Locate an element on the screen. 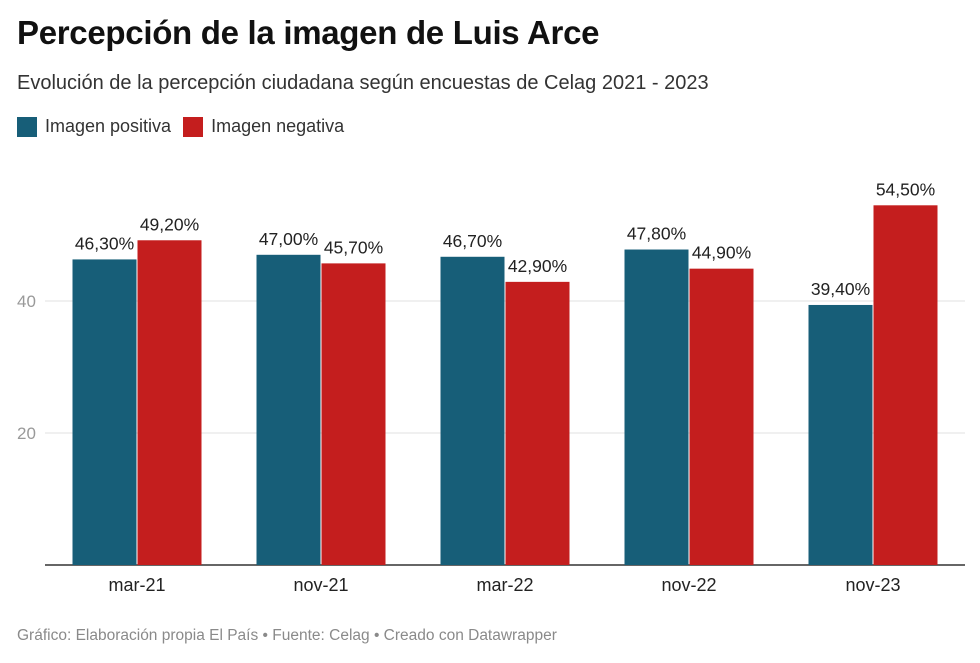  legend-item-positive: Imagen positiva is located at coordinates (94, 126).